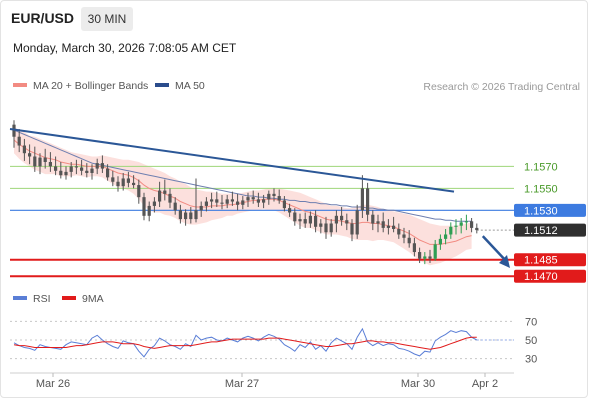 Image resolution: width=590 pixels, height=400 pixels. I want to click on rsi9-line, so click(245, 343).